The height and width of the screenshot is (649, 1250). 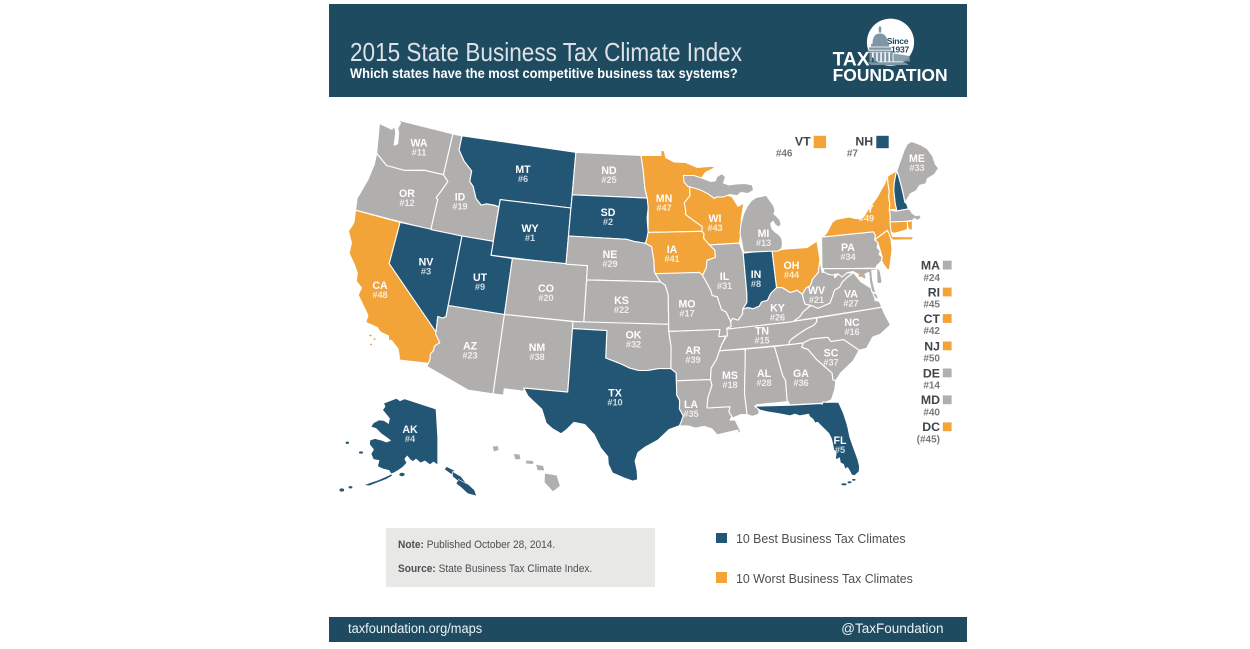 What do you see at coordinates (671, 259) in the screenshot?
I see `svg-text: #41` at bounding box center [671, 259].